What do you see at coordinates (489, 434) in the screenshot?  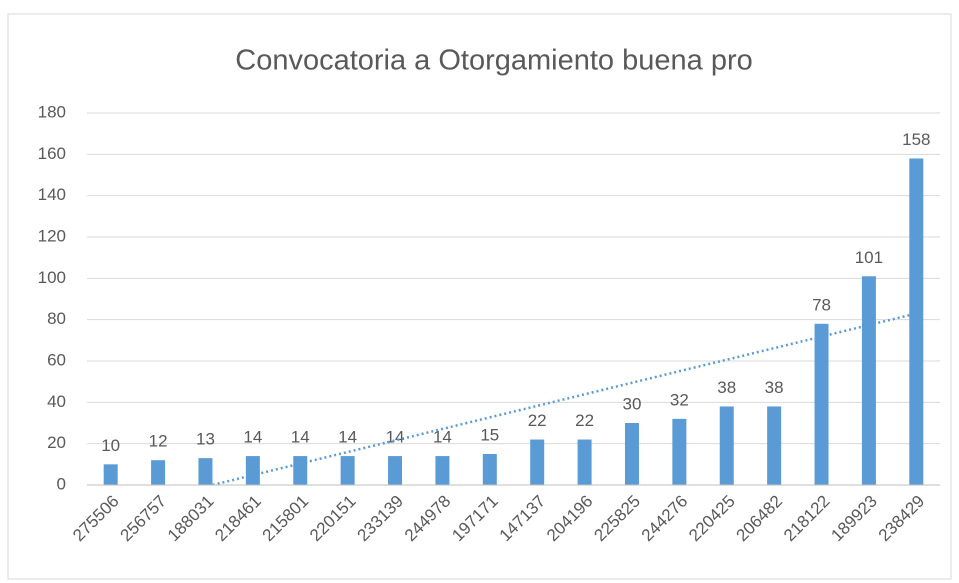 I see `data-label: 15` at bounding box center [489, 434].